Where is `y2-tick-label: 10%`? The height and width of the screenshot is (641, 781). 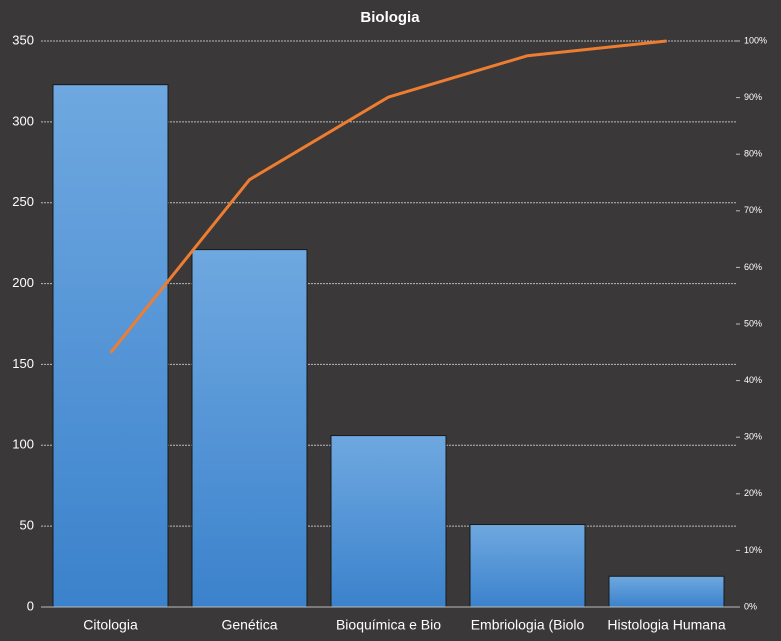
y2-tick-label: 10% is located at coordinates (753, 550).